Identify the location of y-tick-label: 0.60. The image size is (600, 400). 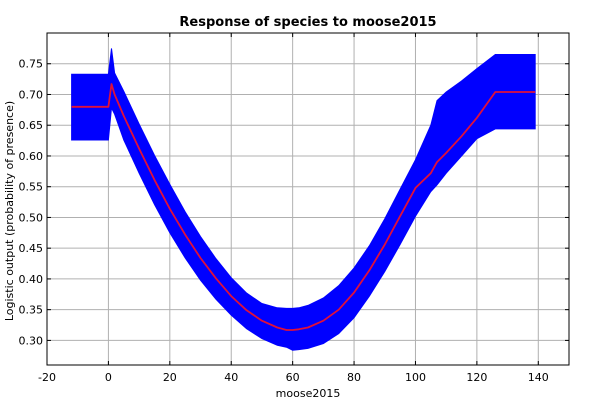
(31, 156).